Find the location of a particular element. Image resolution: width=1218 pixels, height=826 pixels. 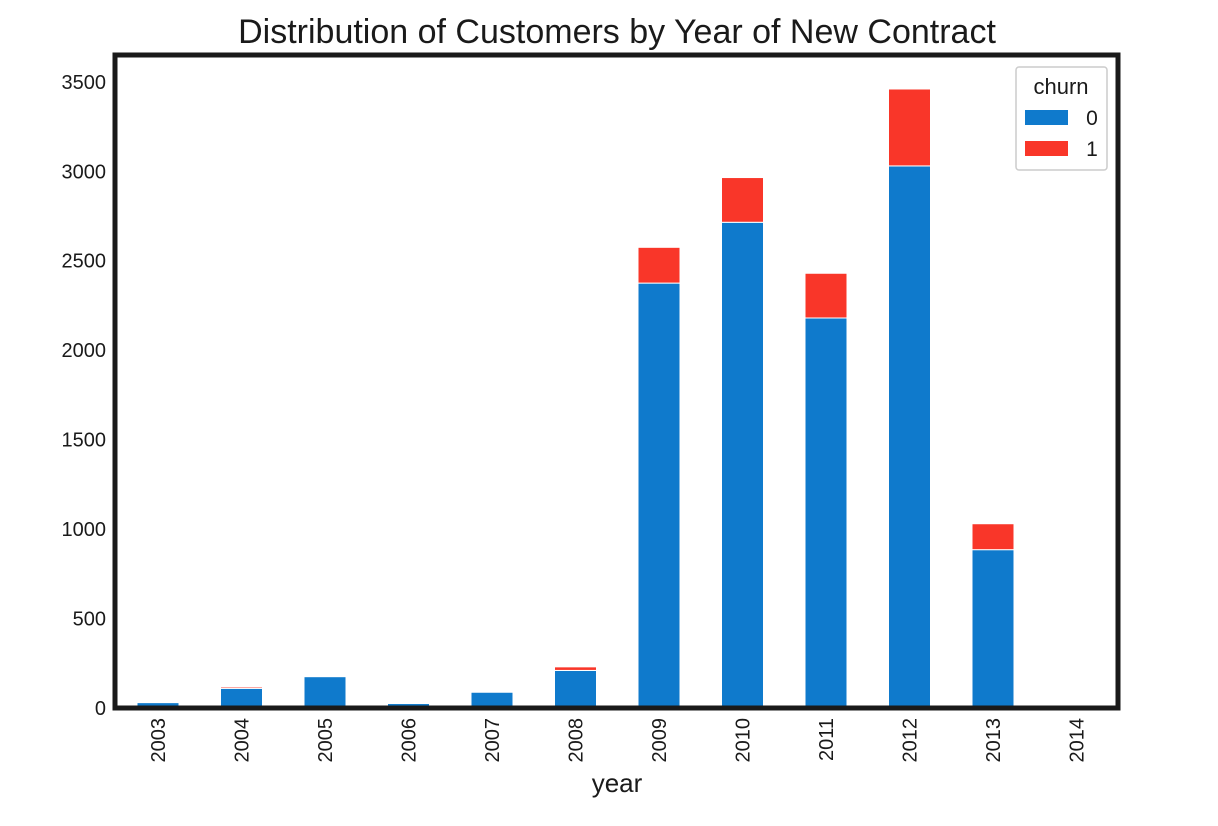

y-tick-label: 2500 is located at coordinates (84, 262).